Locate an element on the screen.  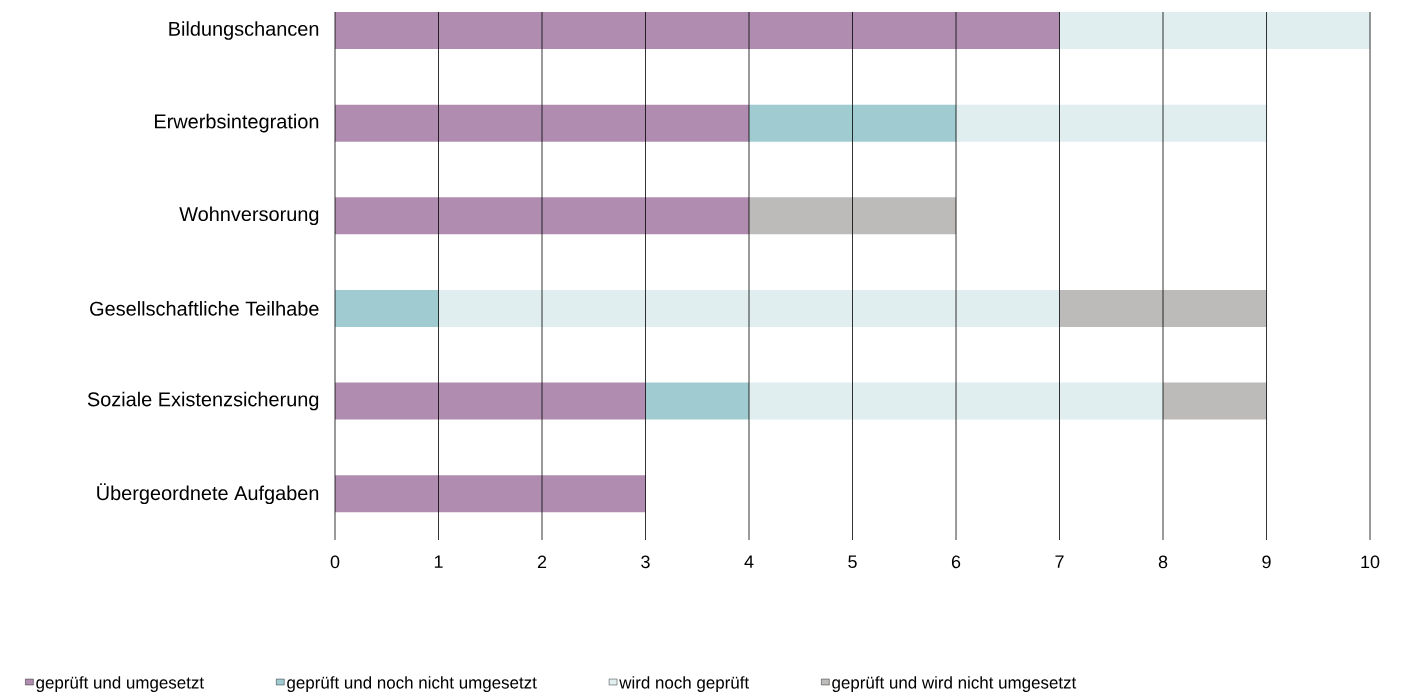
x-tick-label: 3 is located at coordinates (645, 562).